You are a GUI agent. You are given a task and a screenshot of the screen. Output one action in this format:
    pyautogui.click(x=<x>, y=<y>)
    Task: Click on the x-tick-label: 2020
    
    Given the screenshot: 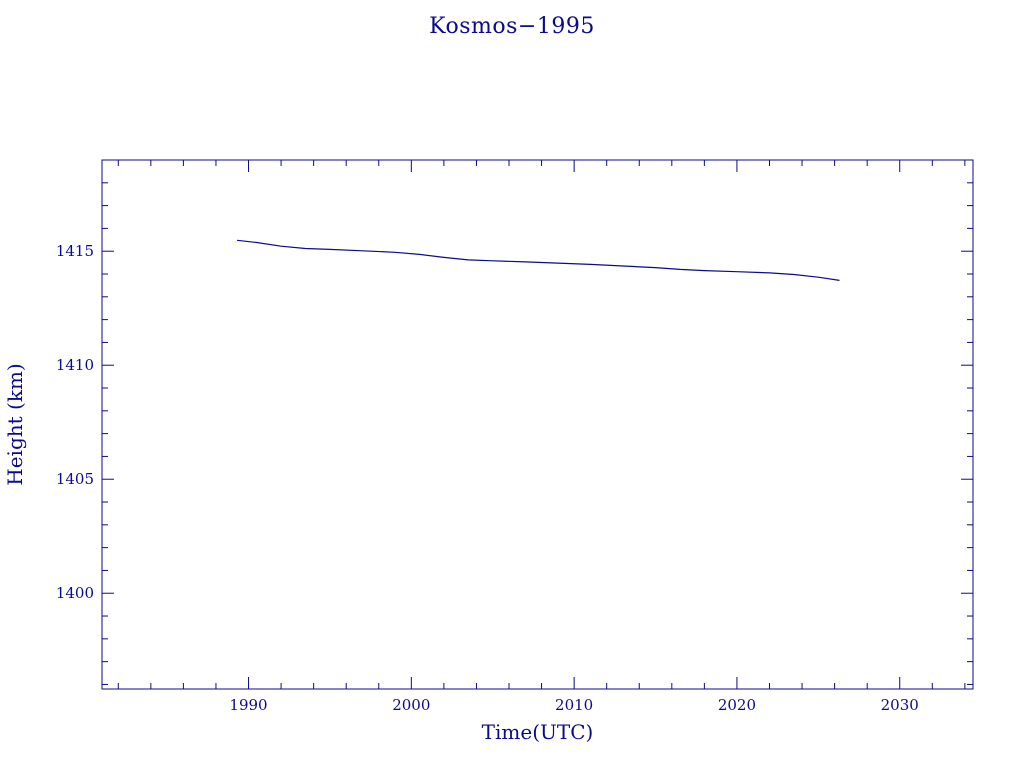 What is the action you would take?
    pyautogui.click(x=737, y=705)
    